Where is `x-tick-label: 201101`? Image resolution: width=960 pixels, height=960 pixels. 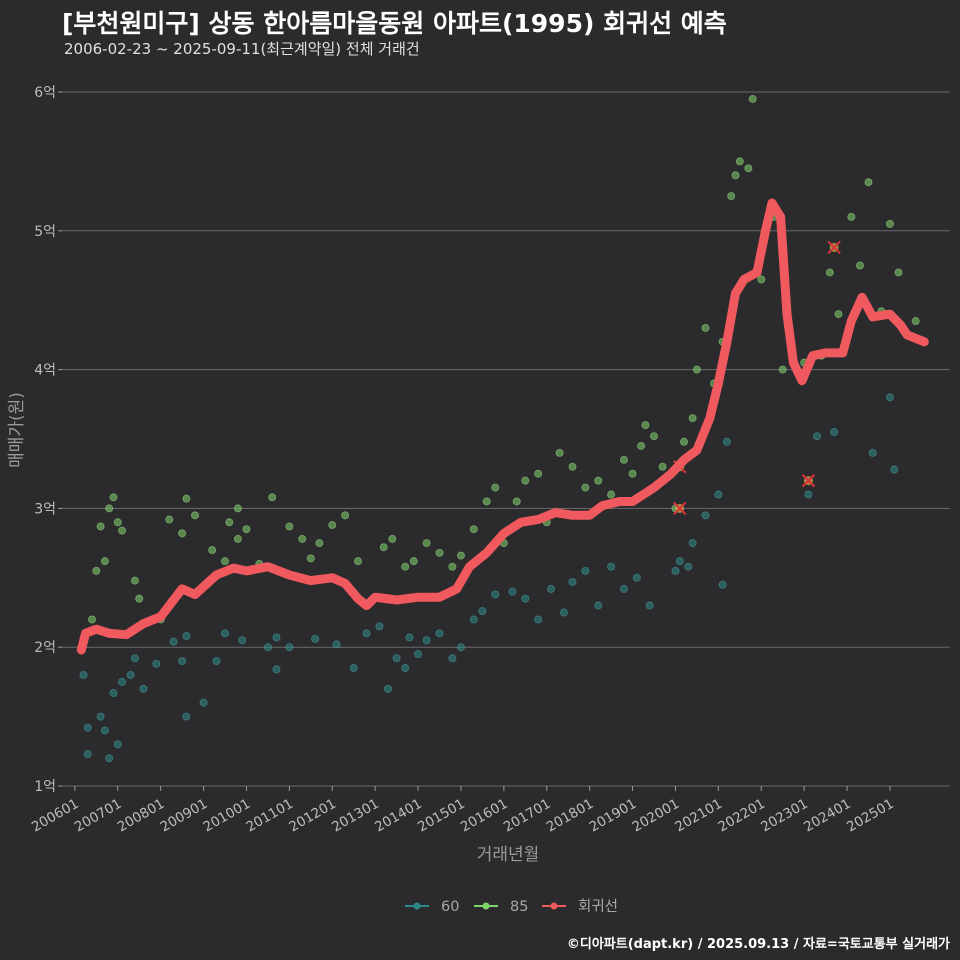 x-tick-label: 201101 is located at coordinates (269, 816).